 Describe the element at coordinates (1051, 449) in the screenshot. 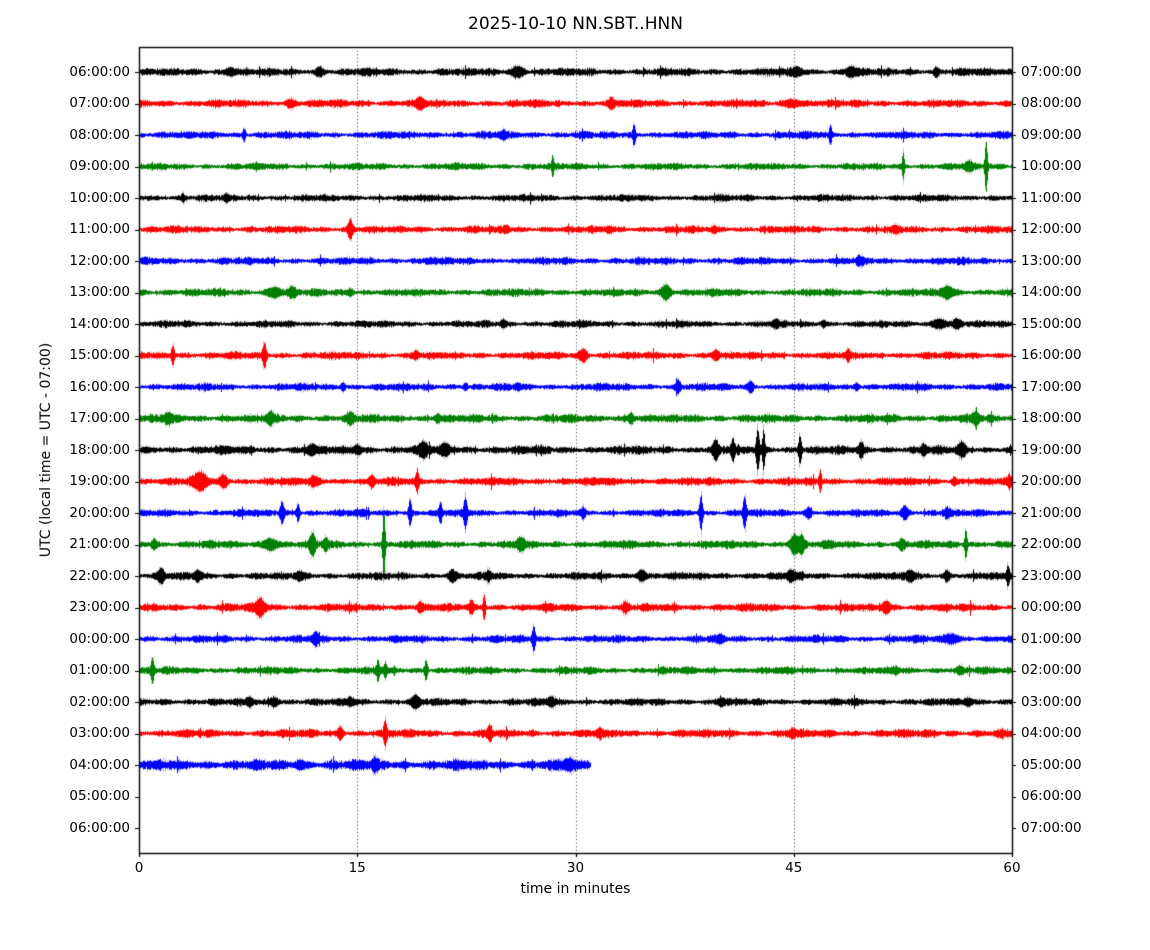

I see `y-tick-label-right: 19:00:00` at that location.